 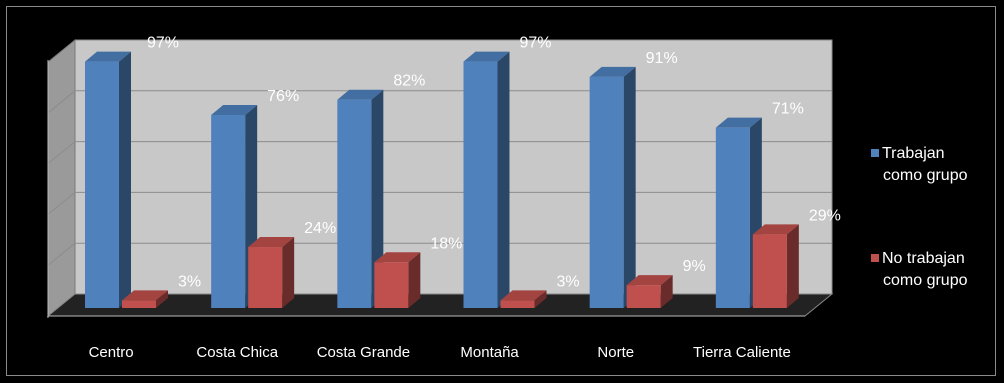 What do you see at coordinates (446, 243) in the screenshot?
I see `data-label: 18%` at bounding box center [446, 243].